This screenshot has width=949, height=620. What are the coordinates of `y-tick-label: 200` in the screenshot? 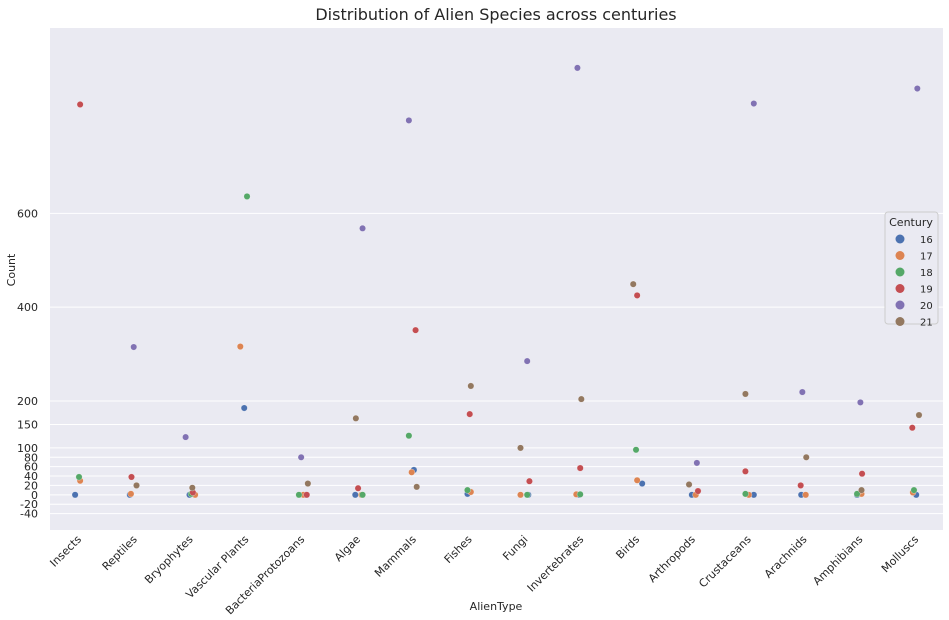 It's located at (27, 401).